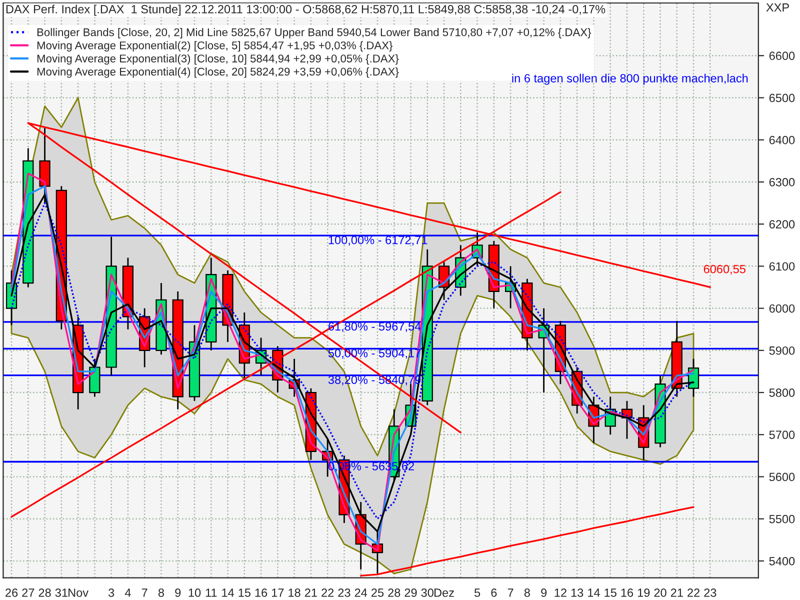  Describe the element at coordinates (427, 592) in the screenshot. I see `x-tick-label: 30` at that location.